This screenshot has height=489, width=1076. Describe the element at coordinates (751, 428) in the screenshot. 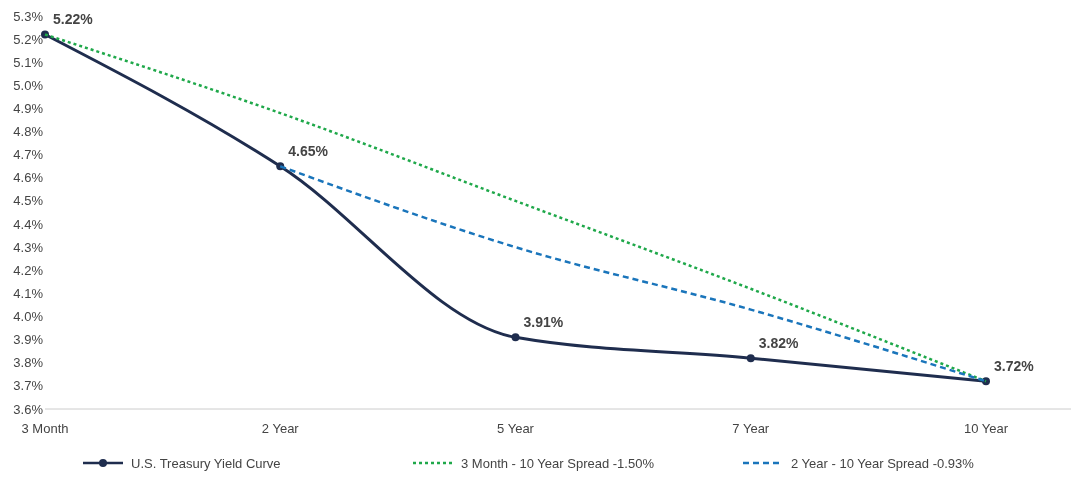

I see `x-tick-label: 7 Year` at that location.